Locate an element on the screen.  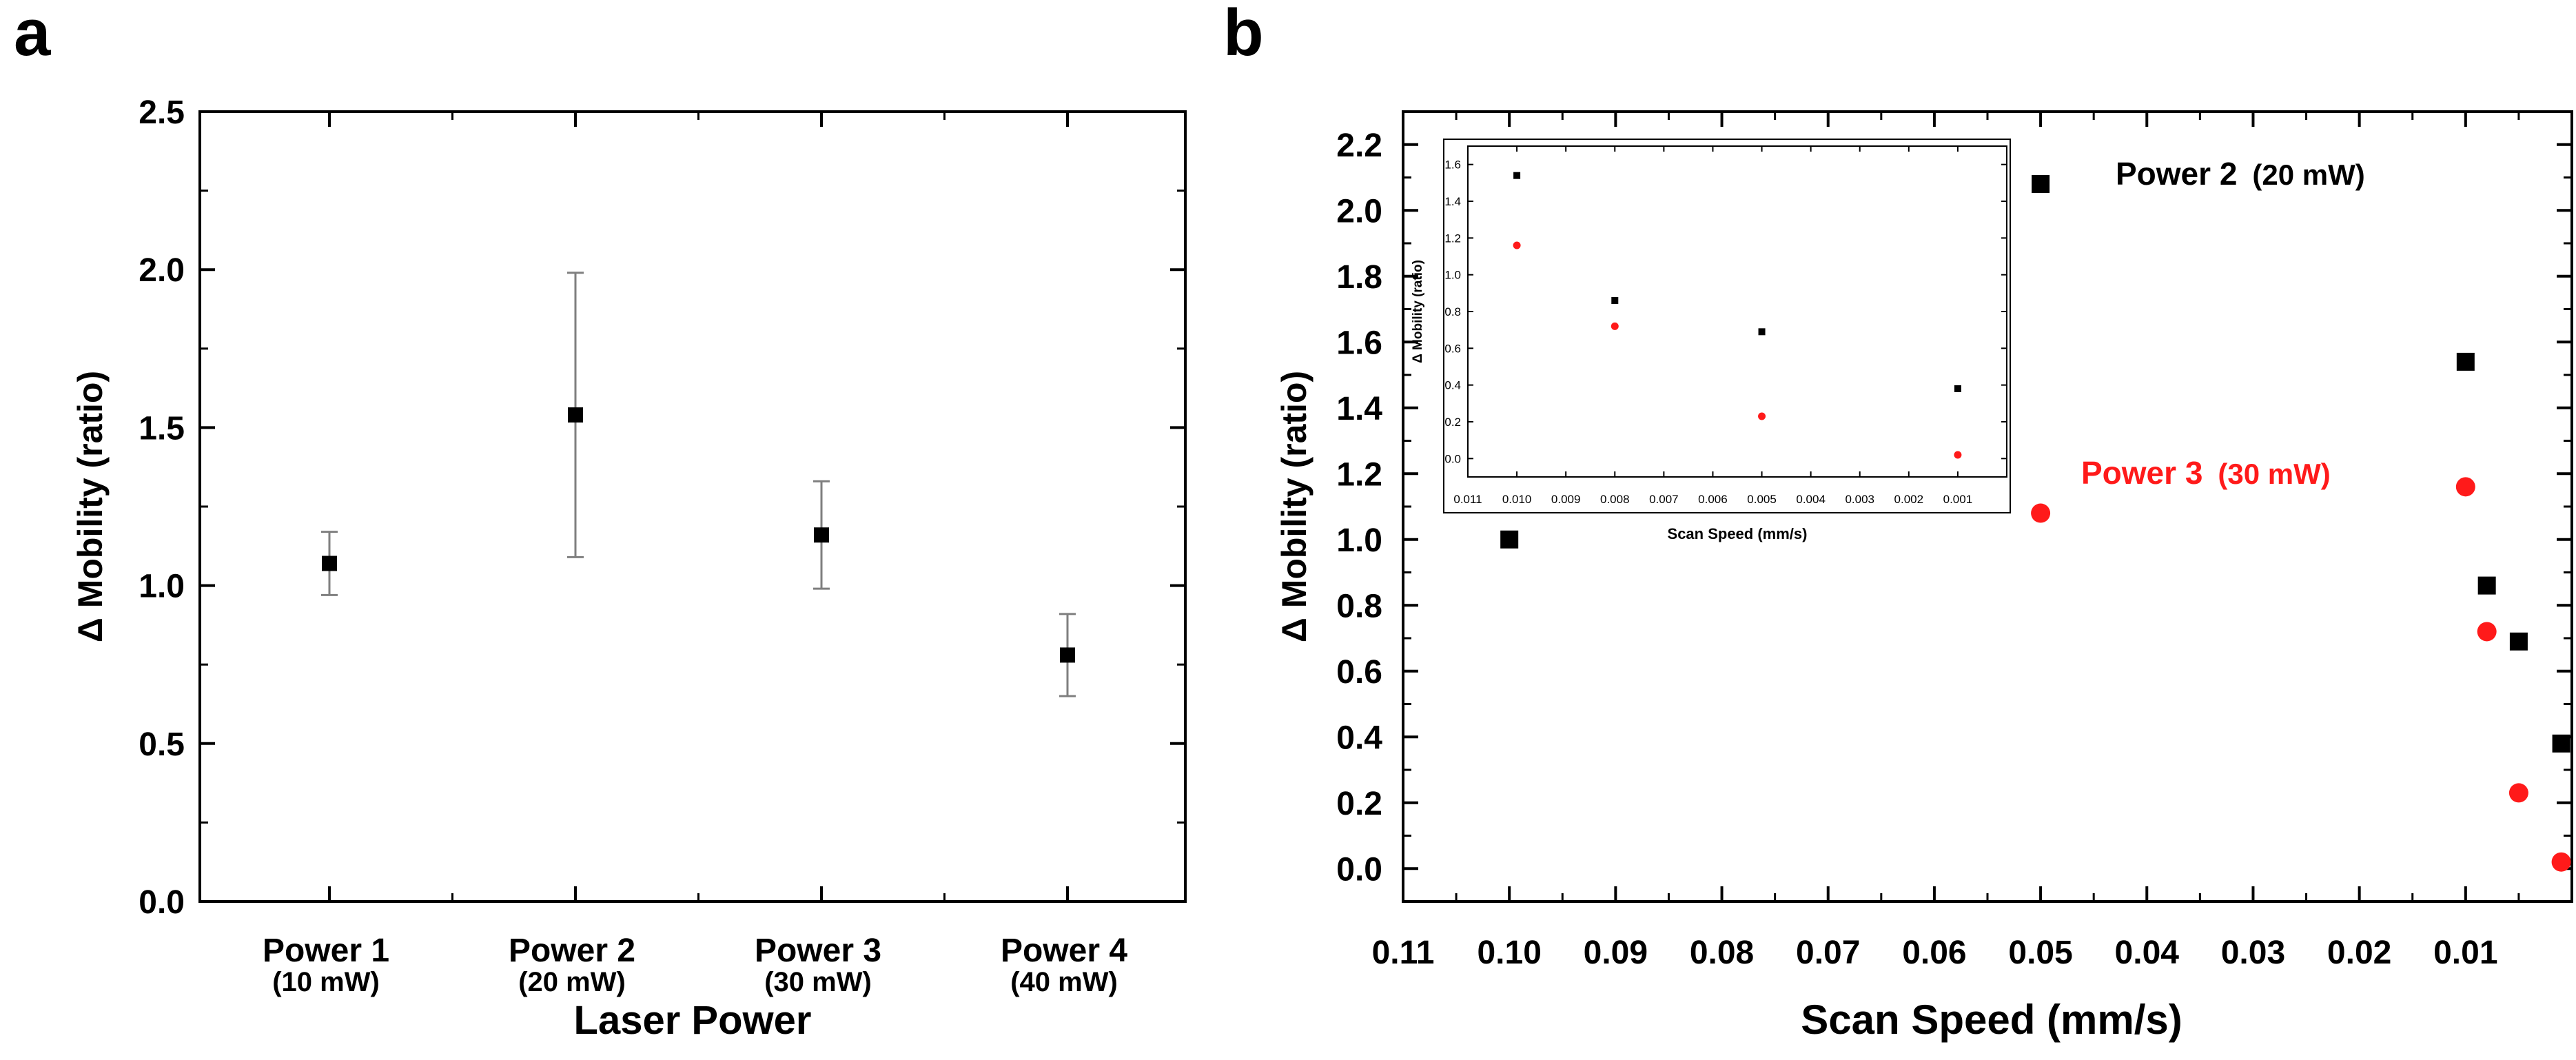
power2-annotation: Power 2 (20 mW) is located at coordinates (2240, 174).